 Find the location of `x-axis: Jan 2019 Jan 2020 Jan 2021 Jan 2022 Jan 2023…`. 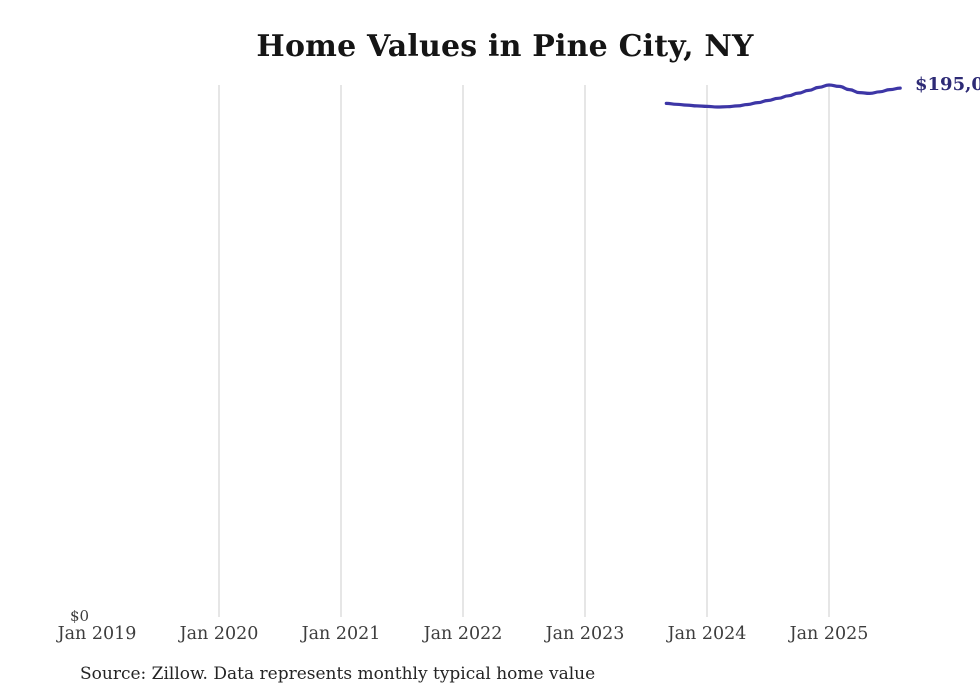

x-axis: Jan 2019 Jan 2020 Jan 2021 Jan 2022 Jan 2023… is located at coordinates (490, 636).